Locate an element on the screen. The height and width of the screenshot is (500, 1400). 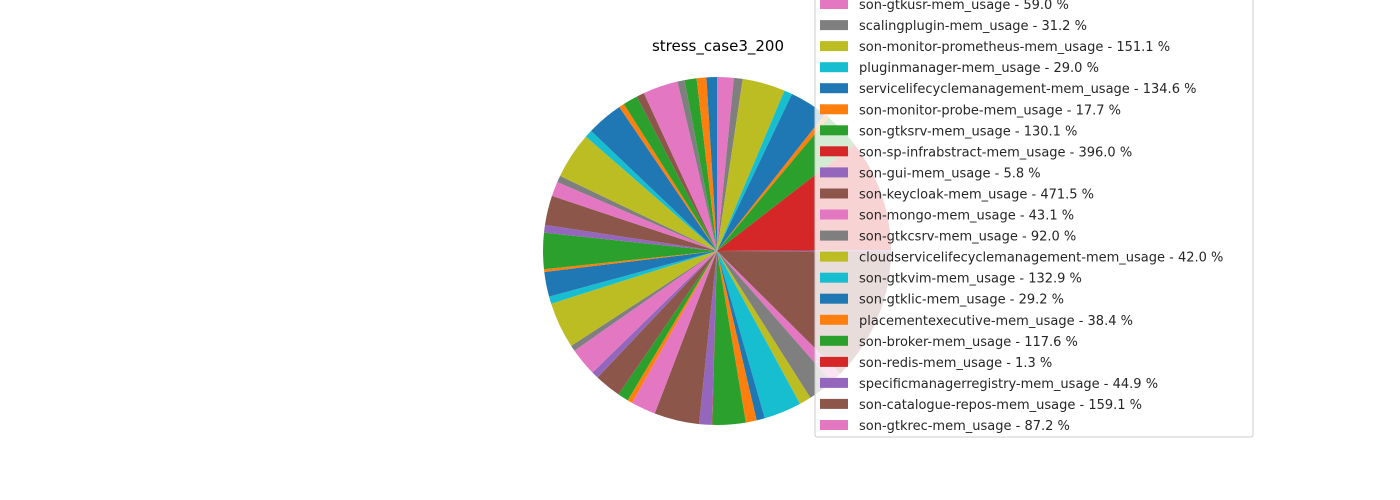
legend-label-4: pluginmanager-mem_usage - 29.0 % is located at coordinates (979, 68).